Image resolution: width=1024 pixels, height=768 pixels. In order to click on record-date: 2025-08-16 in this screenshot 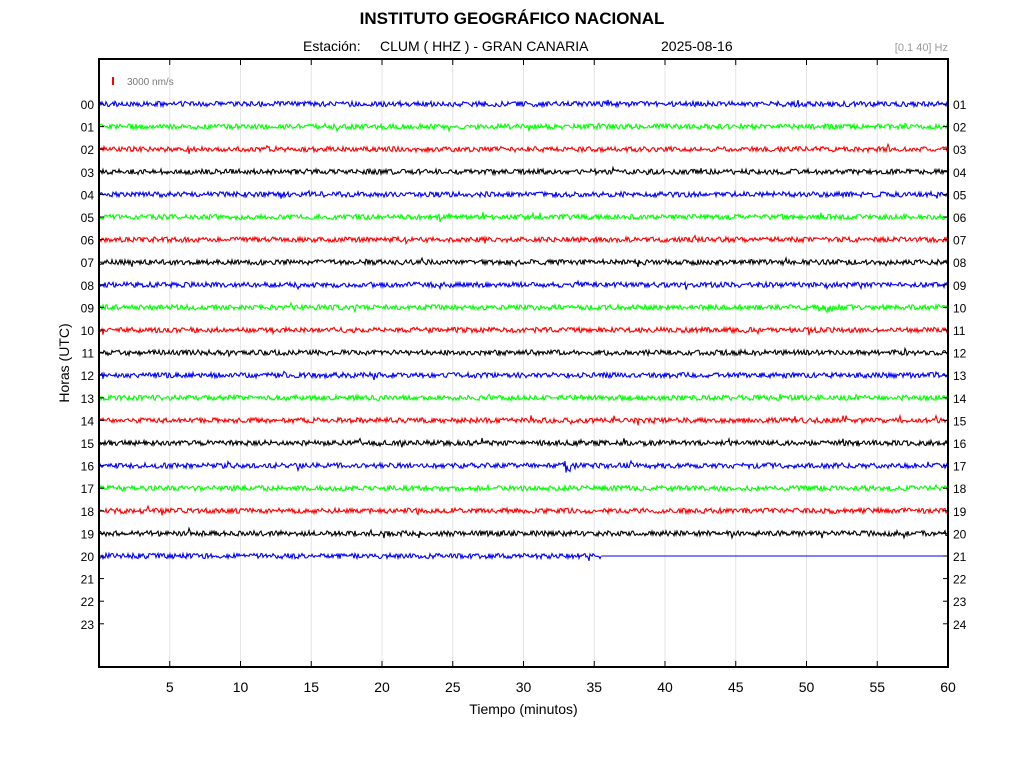, I will do `click(697, 46)`.